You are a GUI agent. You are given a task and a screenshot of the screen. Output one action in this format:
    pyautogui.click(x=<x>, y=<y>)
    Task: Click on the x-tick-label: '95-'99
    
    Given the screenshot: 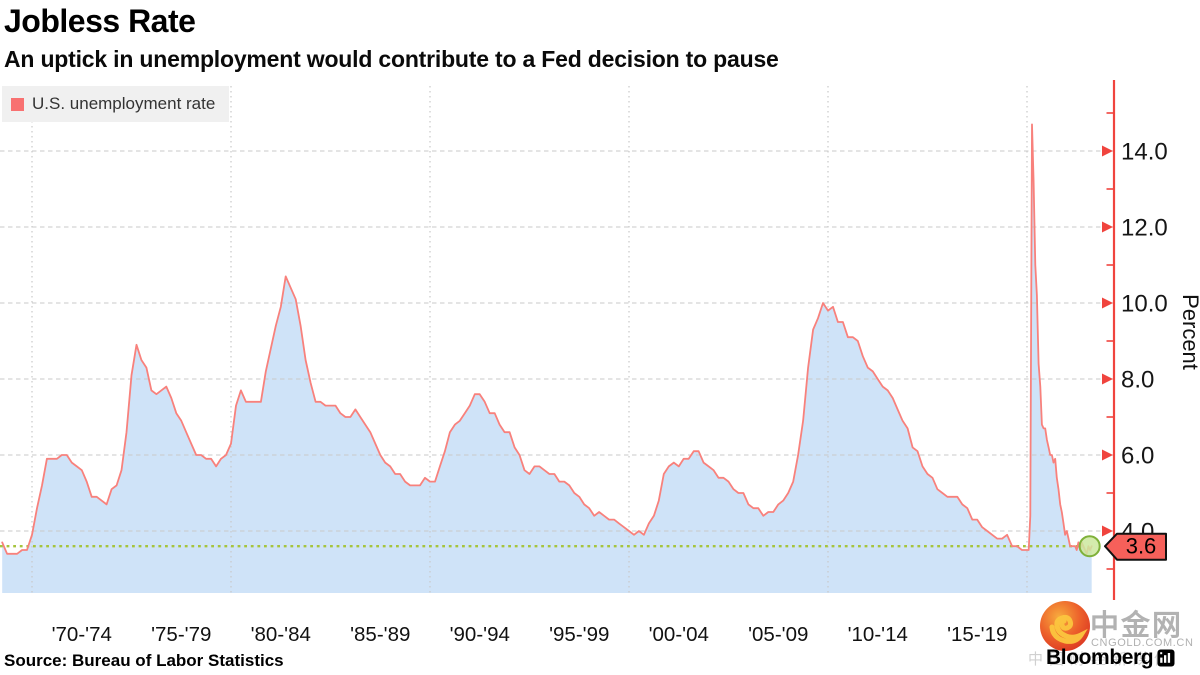 What is the action you would take?
    pyautogui.click(x=579, y=634)
    